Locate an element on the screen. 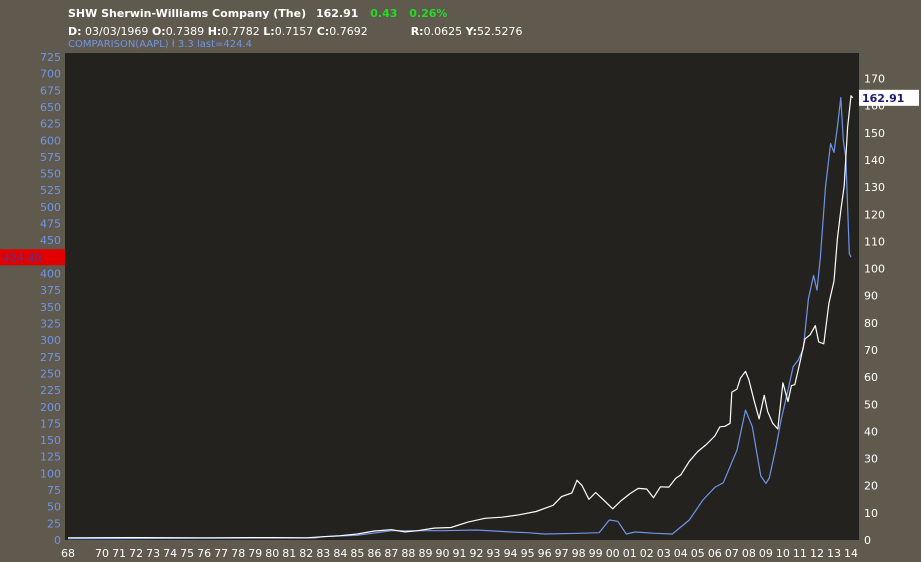  x-tick-label: 90 is located at coordinates (442, 553).